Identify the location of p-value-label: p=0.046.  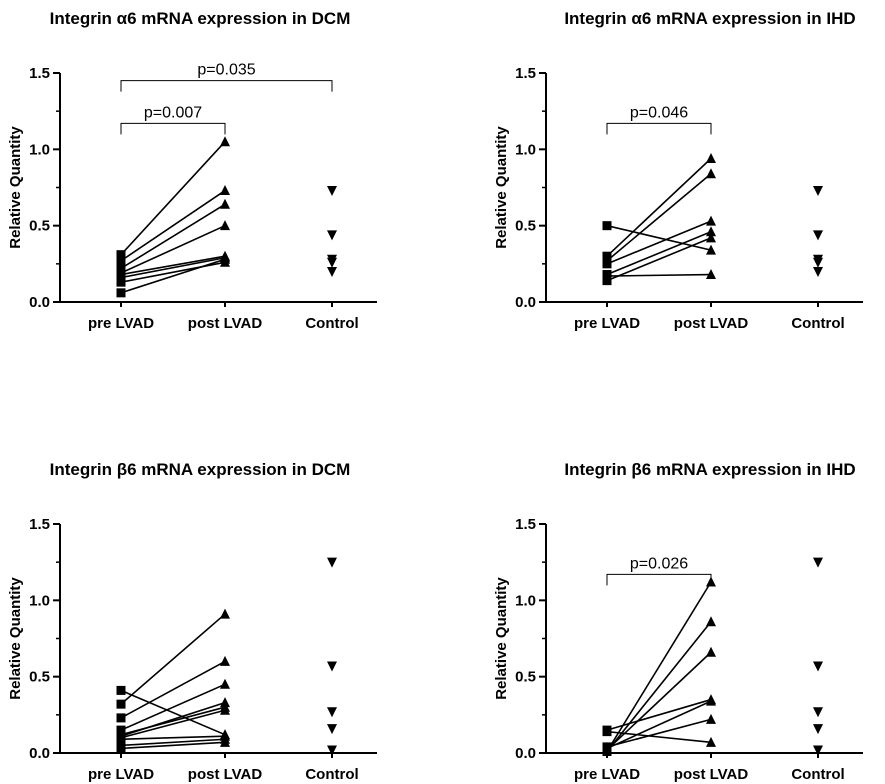
(659, 112).